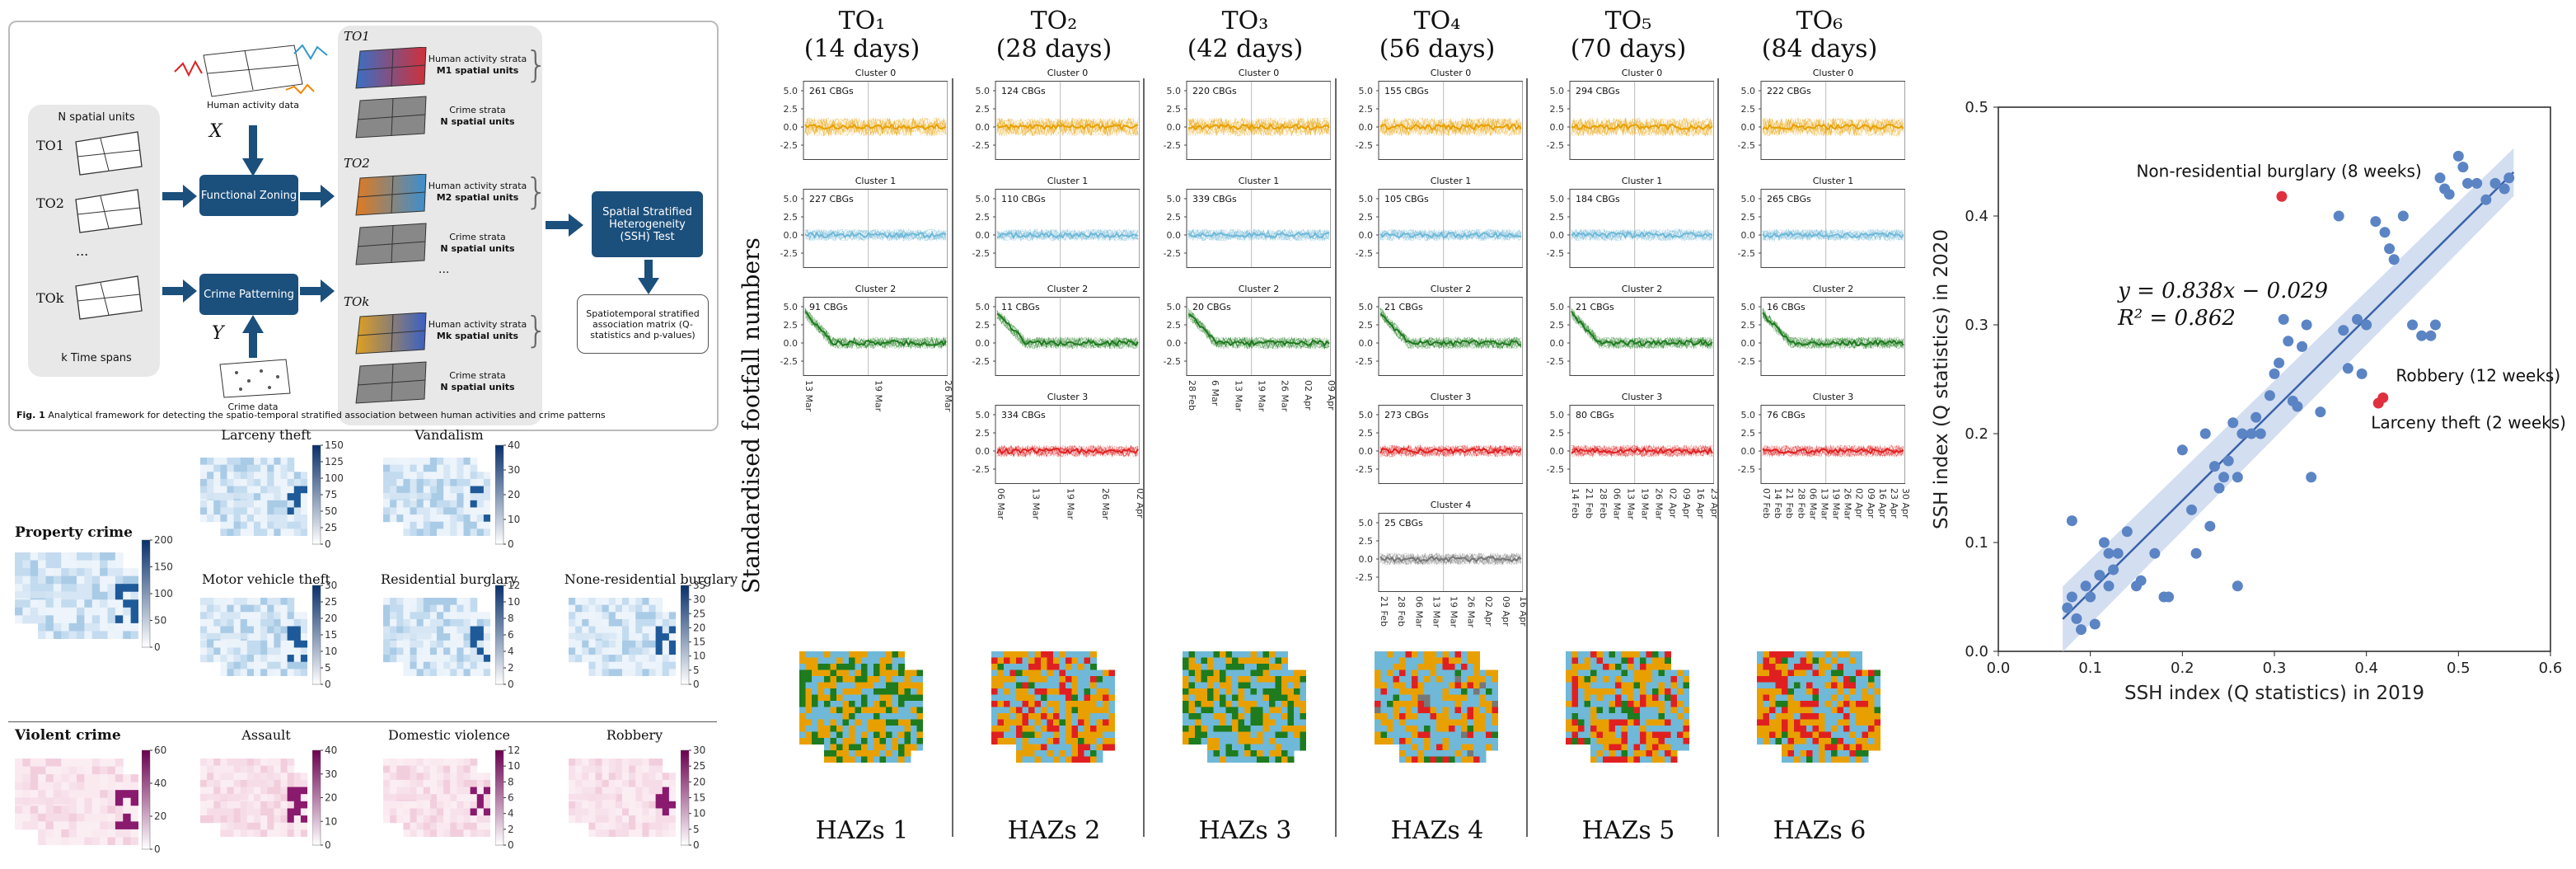 Image resolution: width=2576 pixels, height=869 pixels. I want to click on svg-text: 184 CBGs, so click(1598, 199).